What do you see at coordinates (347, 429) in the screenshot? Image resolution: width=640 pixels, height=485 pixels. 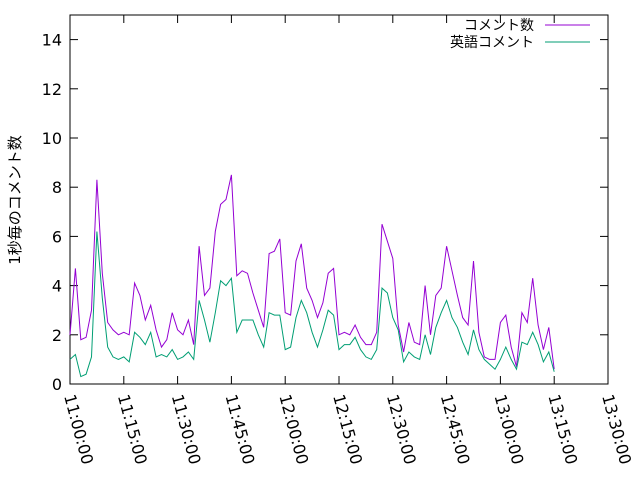 I see `x-tick-label: 12:15:00` at bounding box center [347, 429].